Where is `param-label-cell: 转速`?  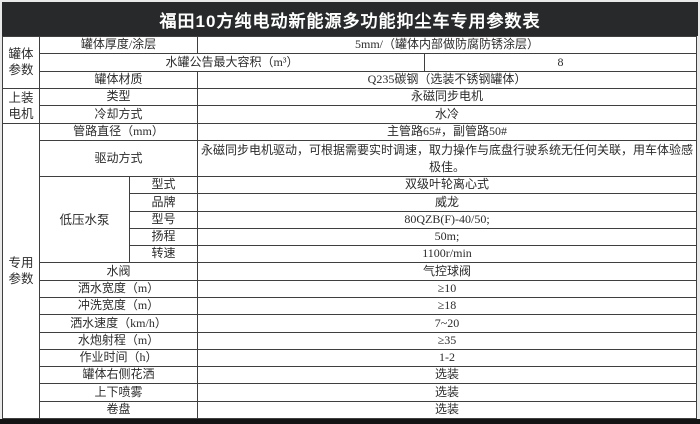
param-label-cell: 转速 is located at coordinates (163, 254).